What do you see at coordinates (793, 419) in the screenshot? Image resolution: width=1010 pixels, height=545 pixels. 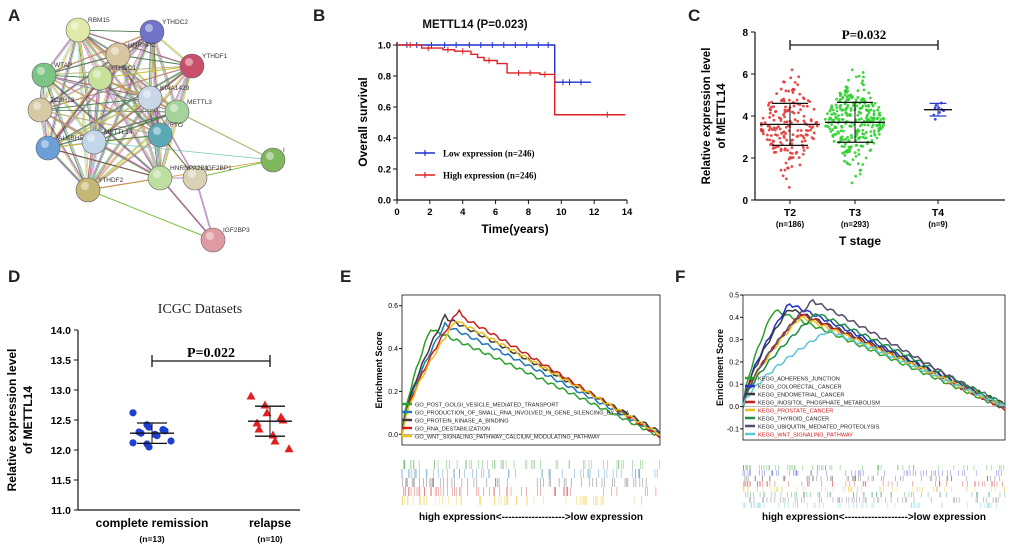 I see `legend-label: KEGG_THYROID_CANCER` at bounding box center [793, 419].